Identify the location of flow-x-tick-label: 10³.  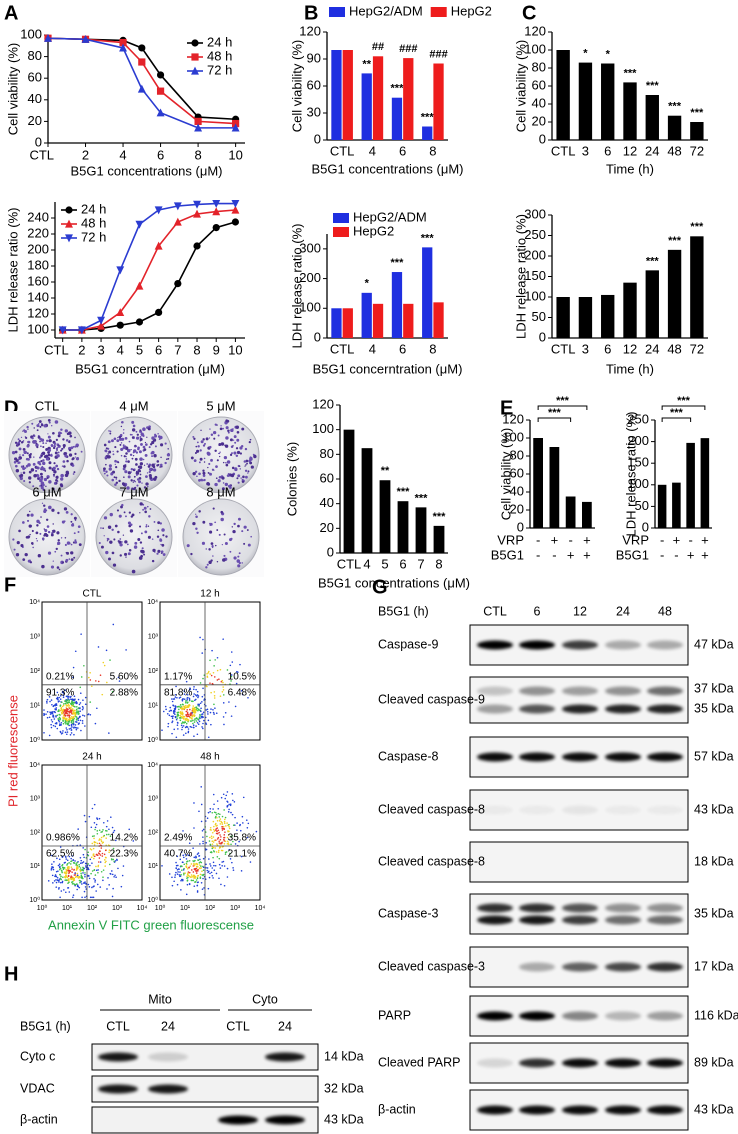
(117, 908).